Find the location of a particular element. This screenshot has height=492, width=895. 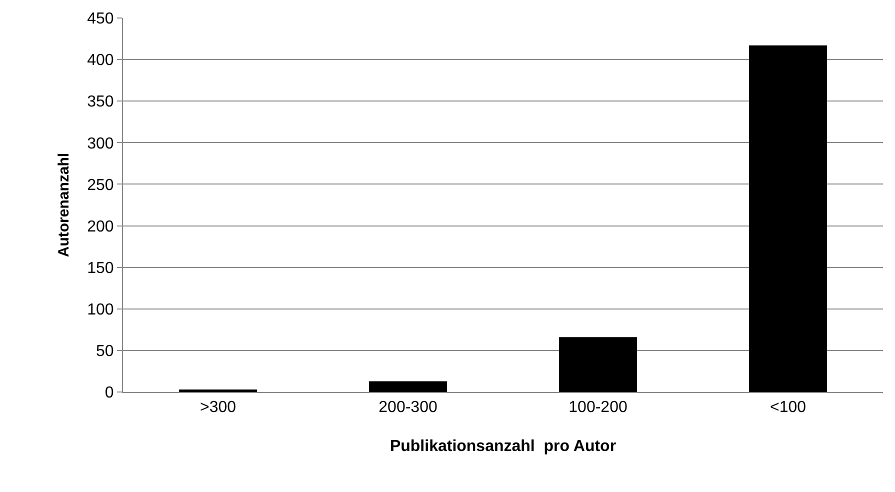

y-tick-label: 250 is located at coordinates (100, 185).